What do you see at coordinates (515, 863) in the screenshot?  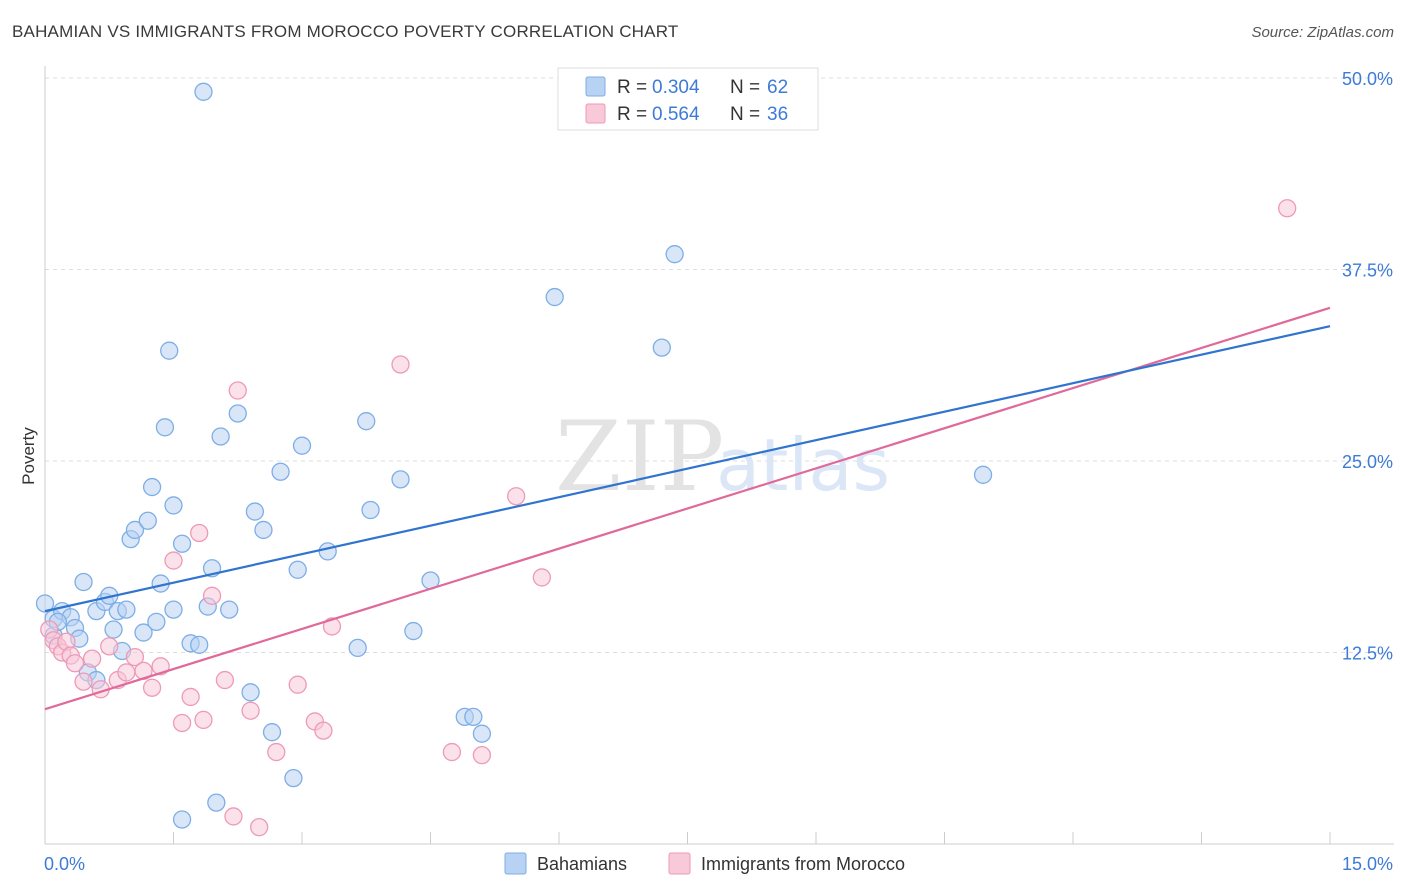 I see `bottom-legend-swatch-bahamians` at bounding box center [515, 863].